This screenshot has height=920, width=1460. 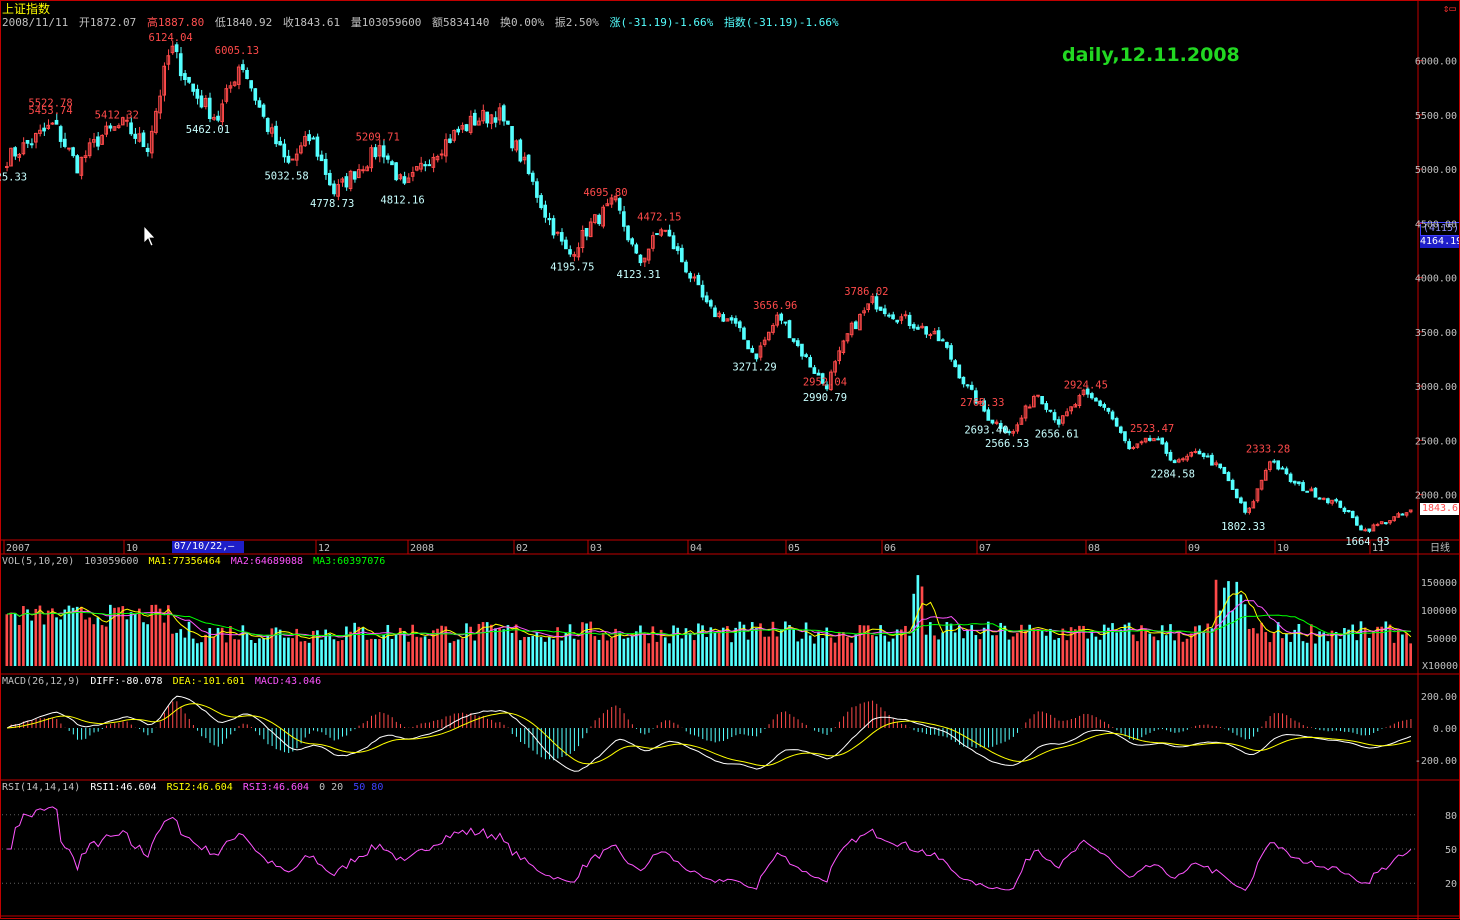 I want to click on period-label: 日线, so click(x=1440, y=548).